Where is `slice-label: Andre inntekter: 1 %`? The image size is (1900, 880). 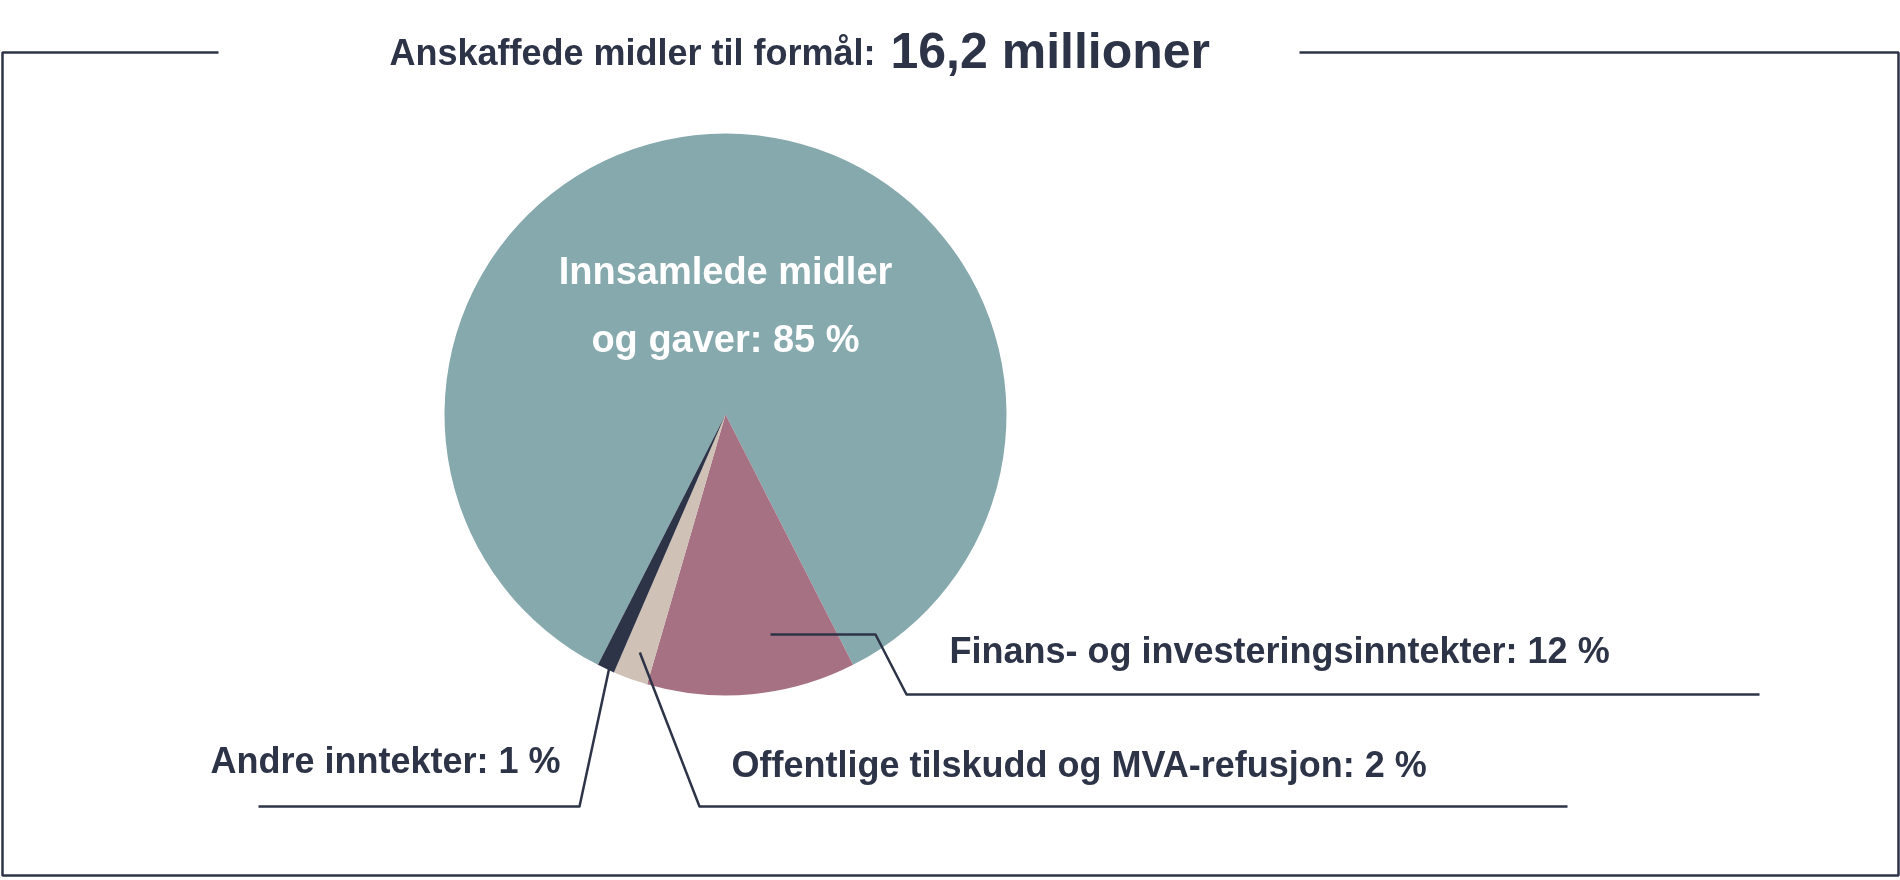
slice-label: Andre inntekter: 1 % is located at coordinates (385, 760).